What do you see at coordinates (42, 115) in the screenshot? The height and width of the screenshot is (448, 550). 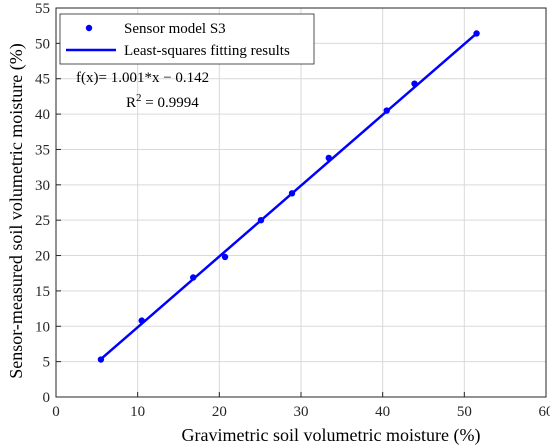 I see `y-tick-label: 40` at bounding box center [42, 115].